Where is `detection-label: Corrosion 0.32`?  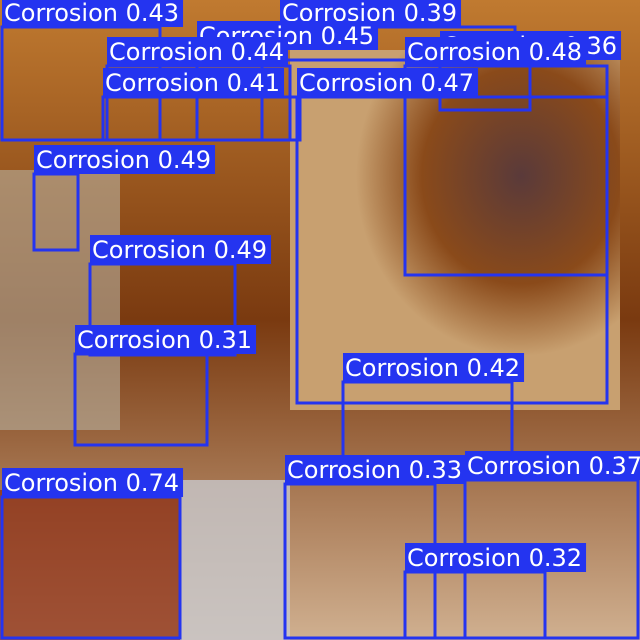 detection-label: Corrosion 0.32 is located at coordinates (494, 558).